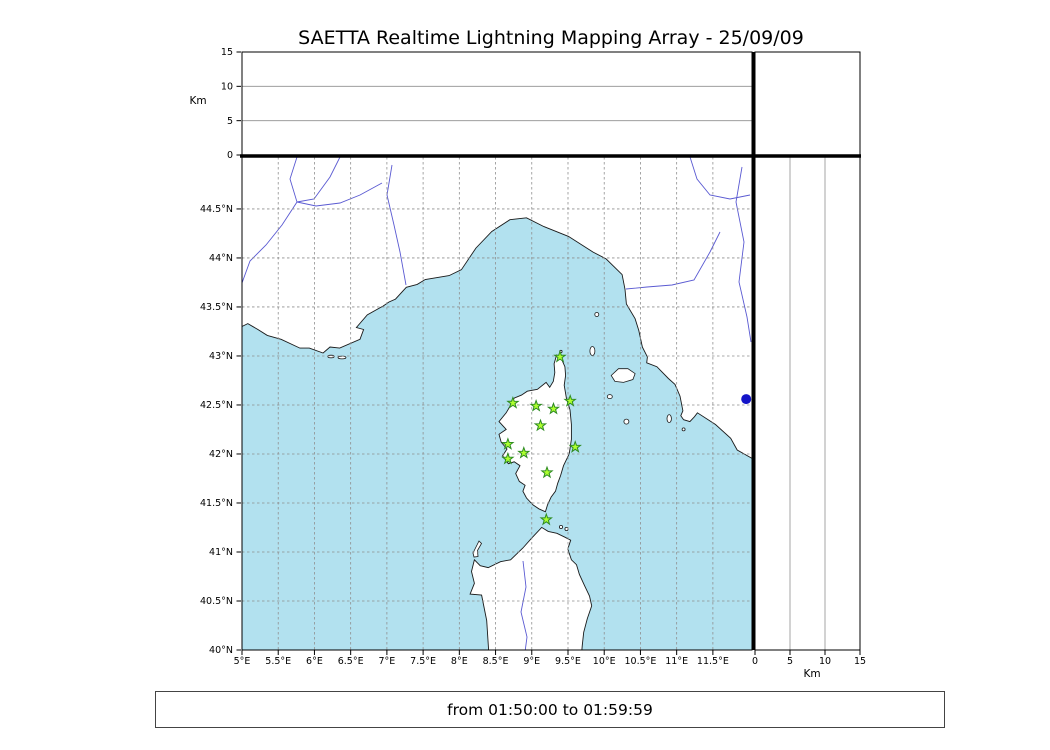 The height and width of the screenshot is (750, 1050). What do you see at coordinates (807, 103) in the screenshot?
I see `corner-panel` at bounding box center [807, 103].